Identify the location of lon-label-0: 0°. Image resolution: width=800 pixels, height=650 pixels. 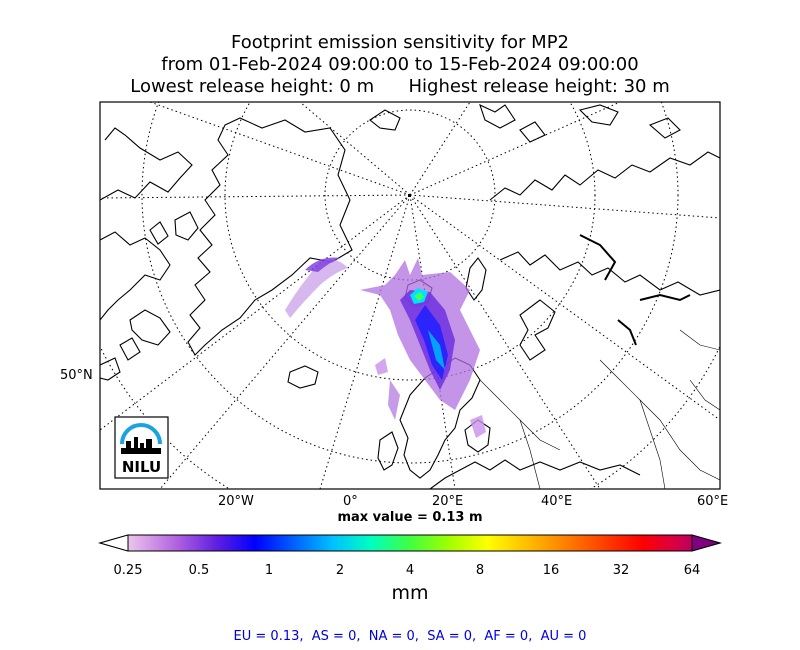
(350, 501).